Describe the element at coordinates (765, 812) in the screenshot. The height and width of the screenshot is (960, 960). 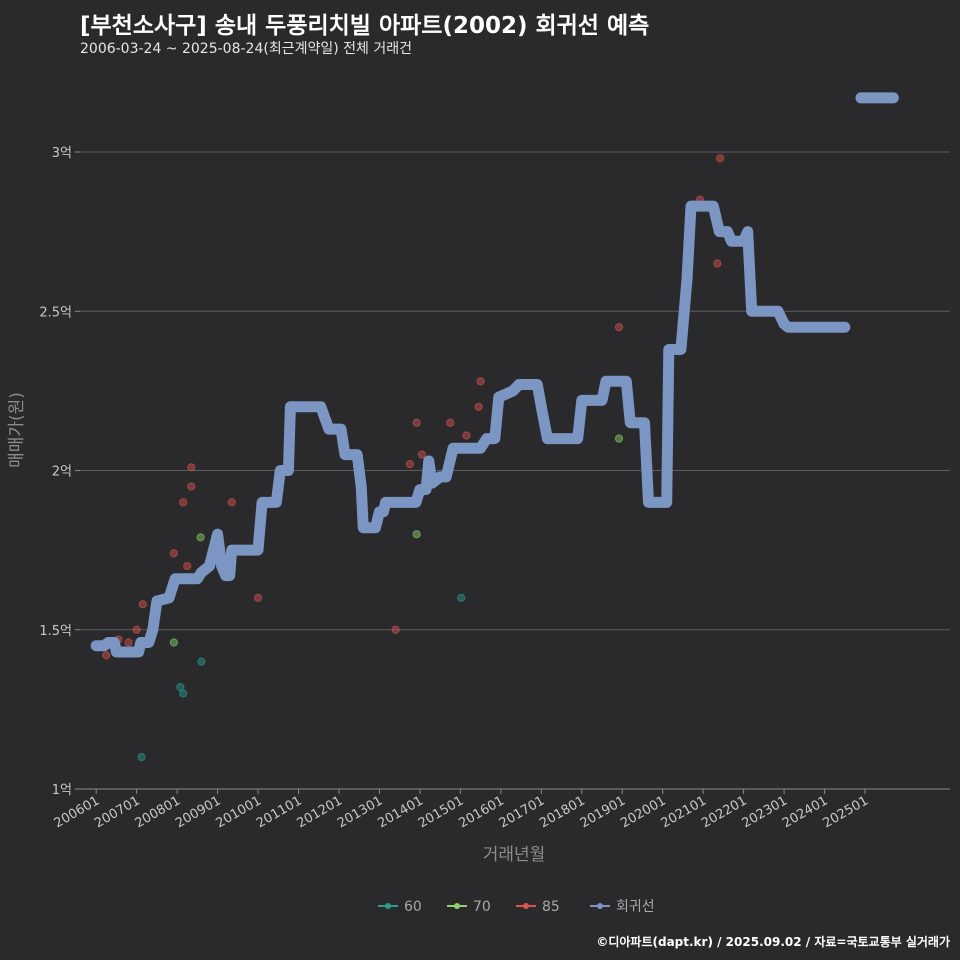
I see `x-tick-label: 202301` at that location.